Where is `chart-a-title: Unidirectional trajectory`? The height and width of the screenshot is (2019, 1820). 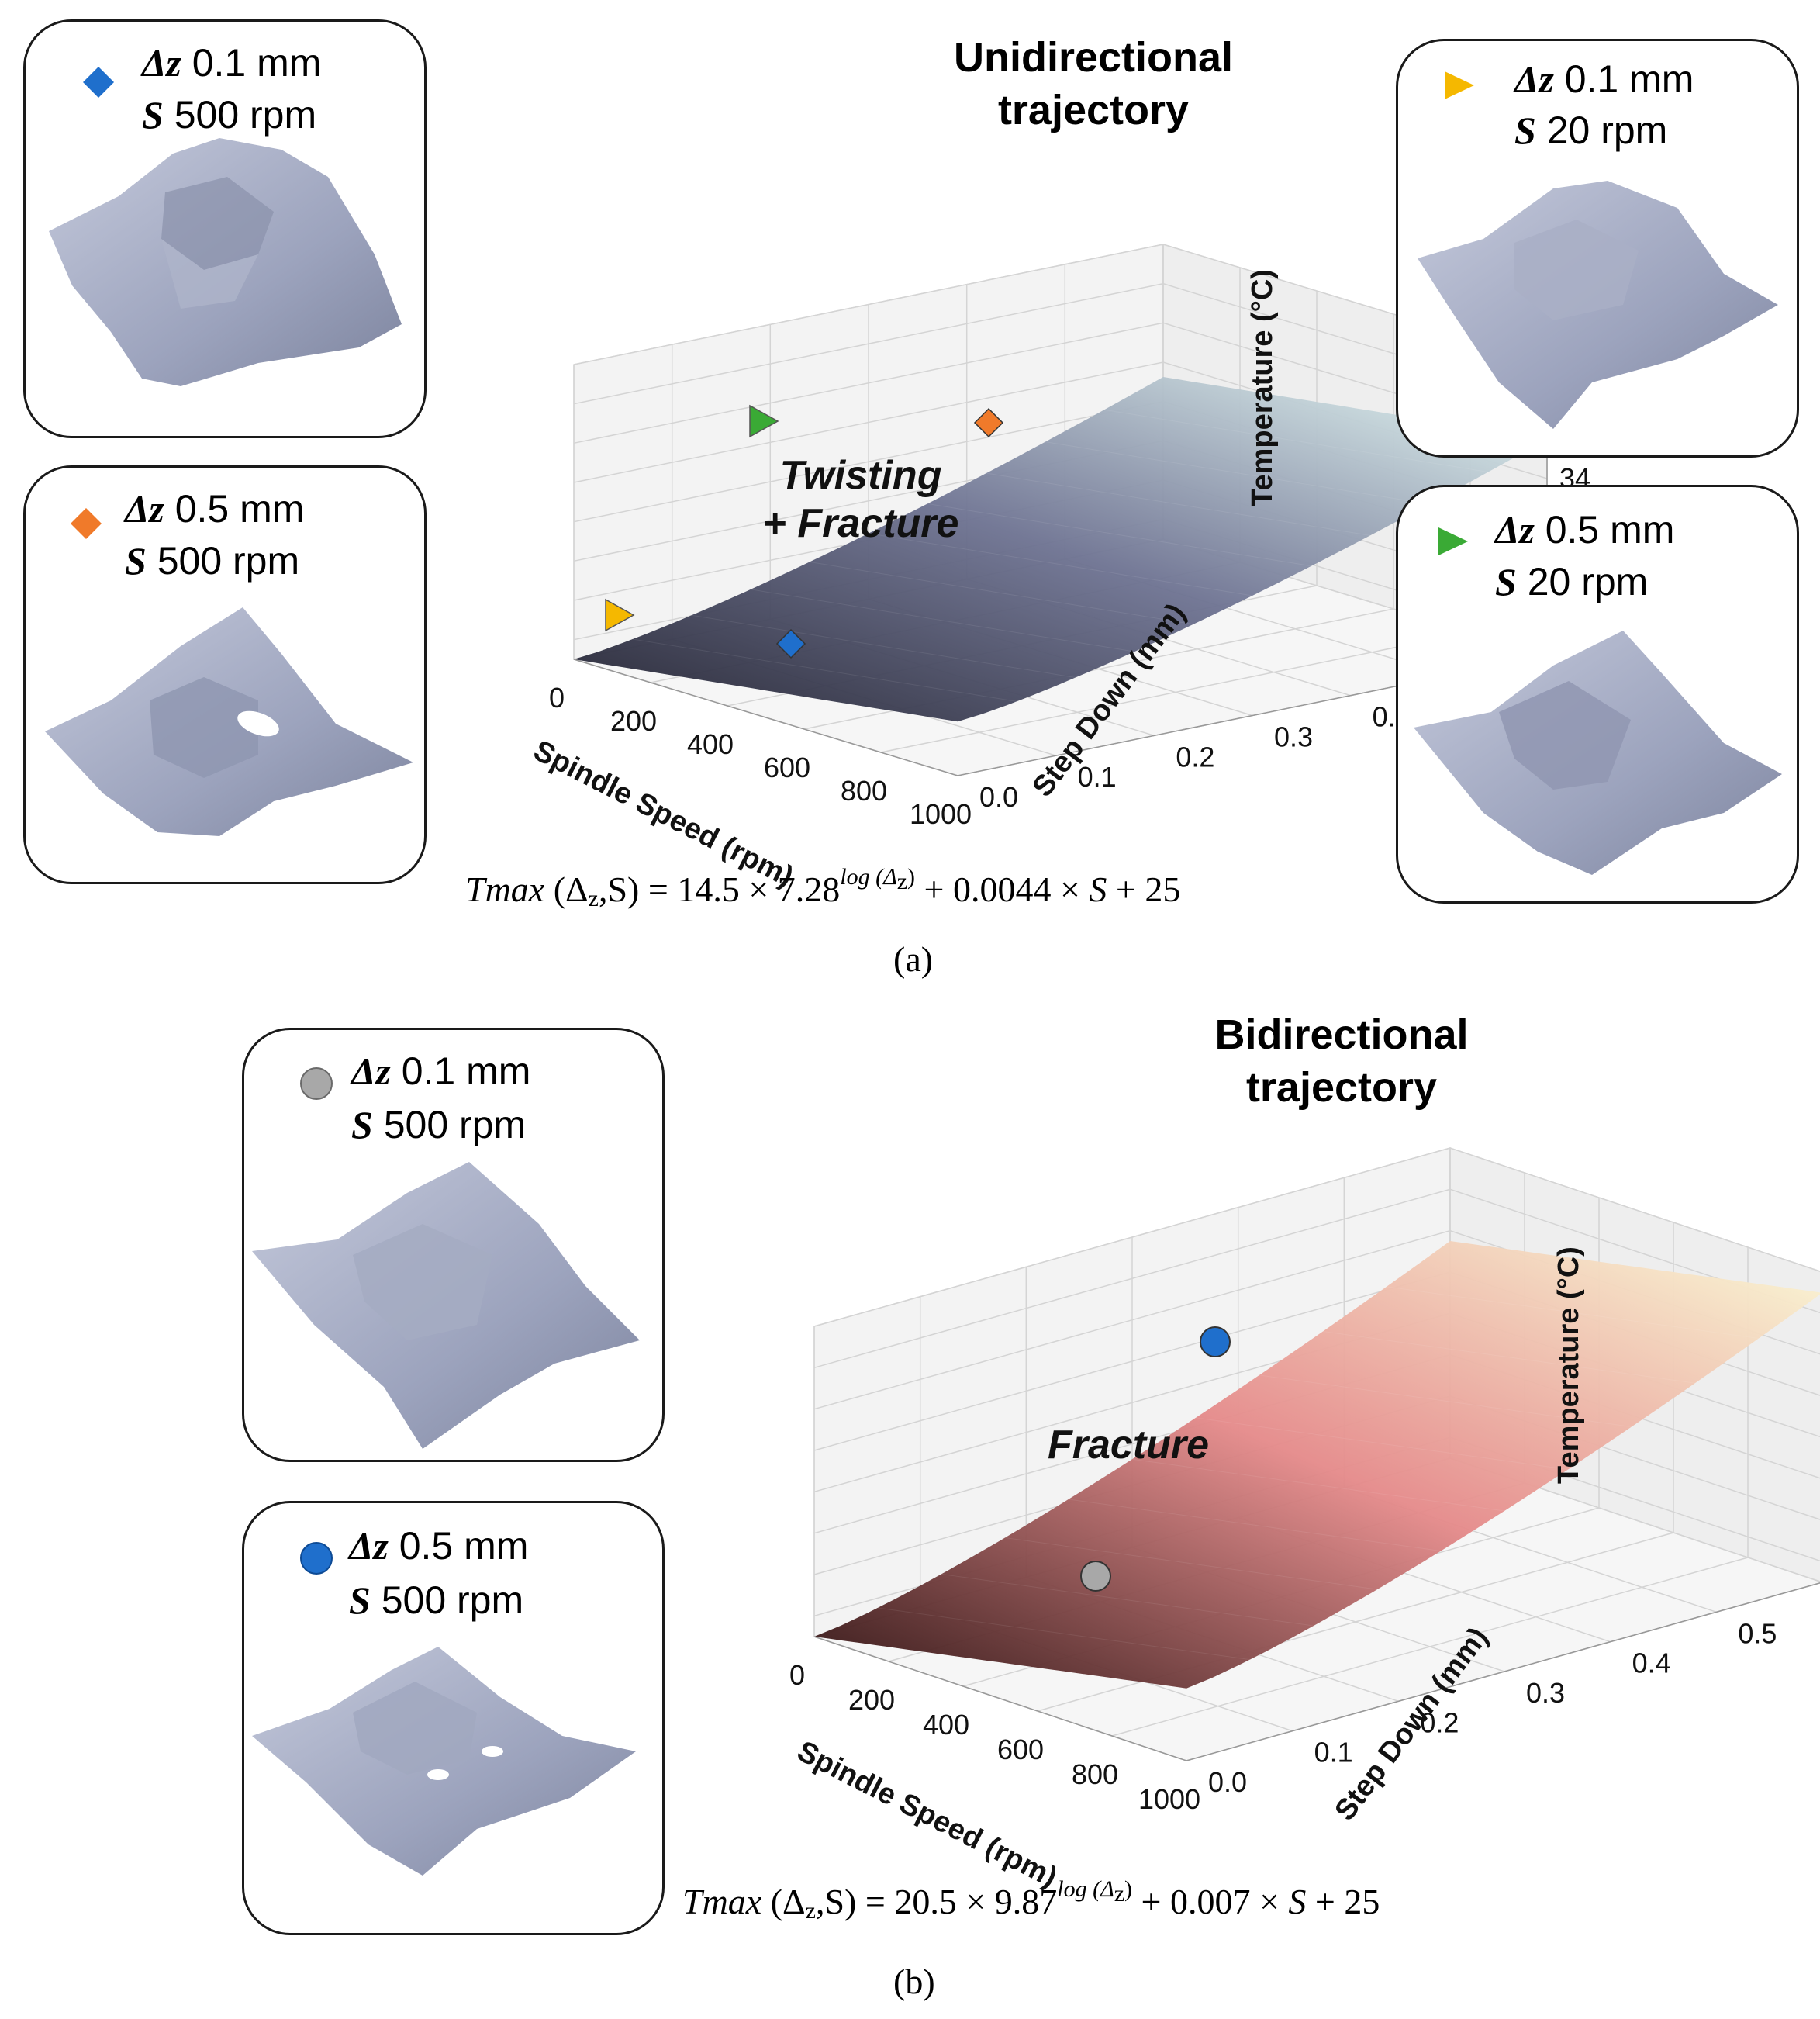
chart-a-title: Unidirectional trajectory is located at coordinates (1093, 84).